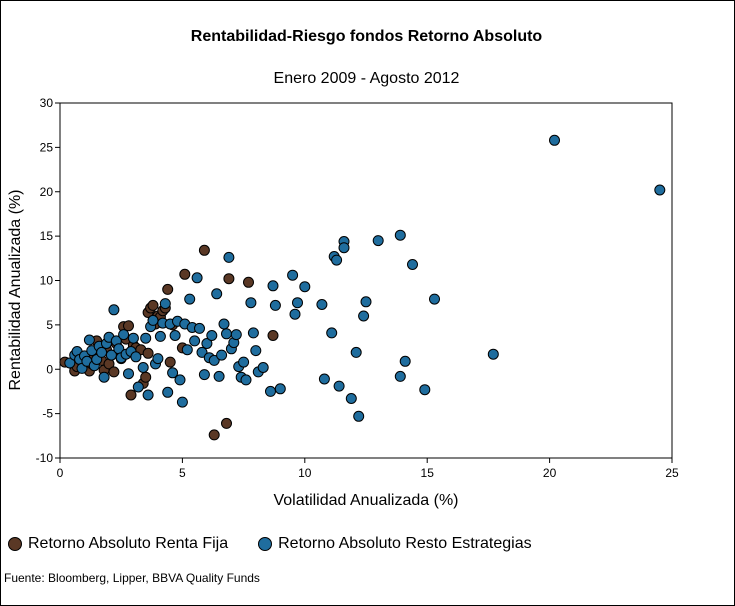  Describe the element at coordinates (265, 544) in the screenshot. I see `legend-marker-resto-estrategias` at that location.